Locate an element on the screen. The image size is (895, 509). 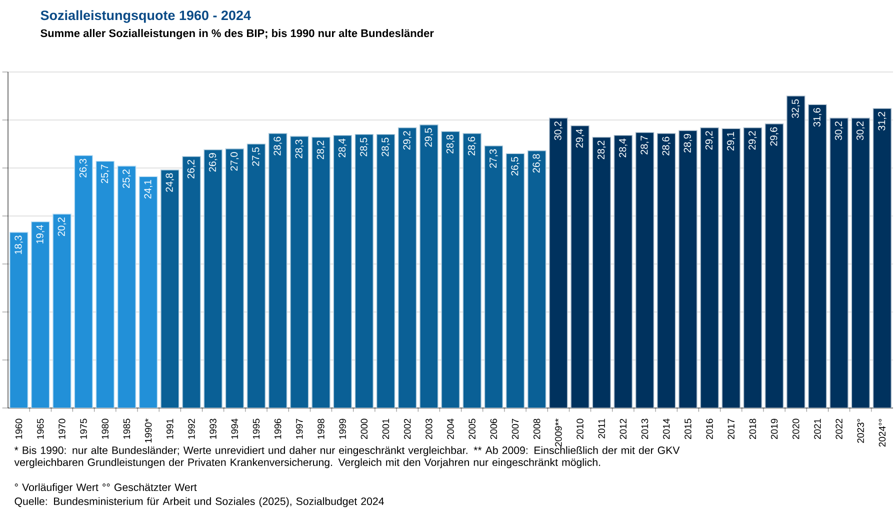
x-tick-label: 1993 is located at coordinates (213, 428).